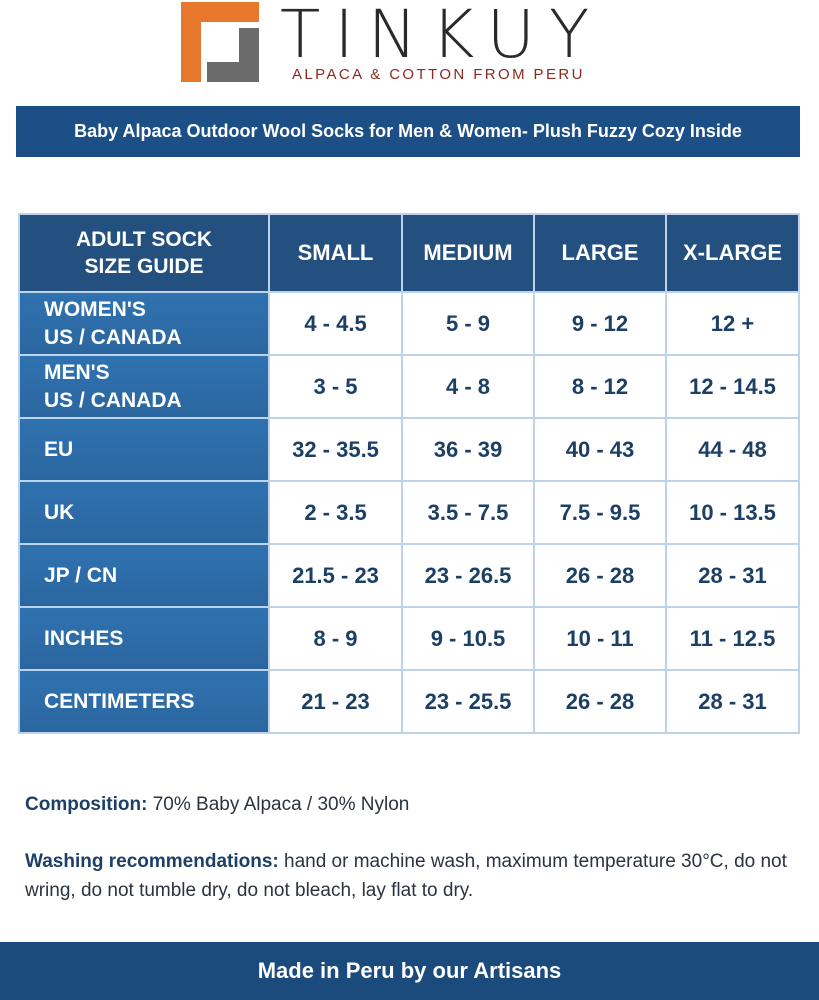 The image size is (819, 1000). What do you see at coordinates (335, 701) in the screenshot?
I see `size-cell: 21 - 23` at bounding box center [335, 701].